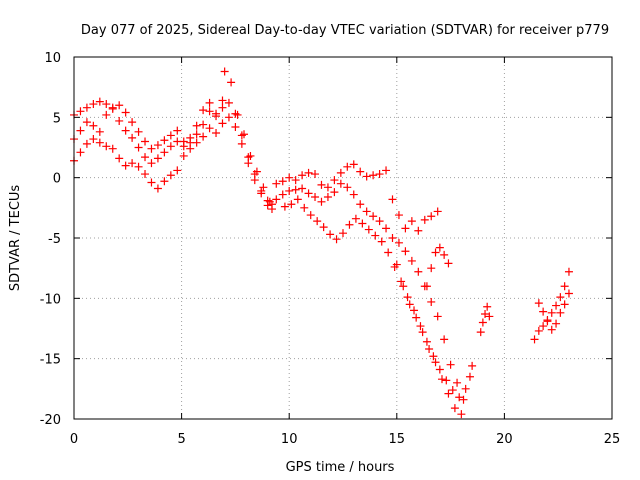 This screenshot has width=640, height=480. What do you see at coordinates (15, 238) in the screenshot?
I see `y-axis-title: SDTVAR / TECUs` at bounding box center [15, 238].